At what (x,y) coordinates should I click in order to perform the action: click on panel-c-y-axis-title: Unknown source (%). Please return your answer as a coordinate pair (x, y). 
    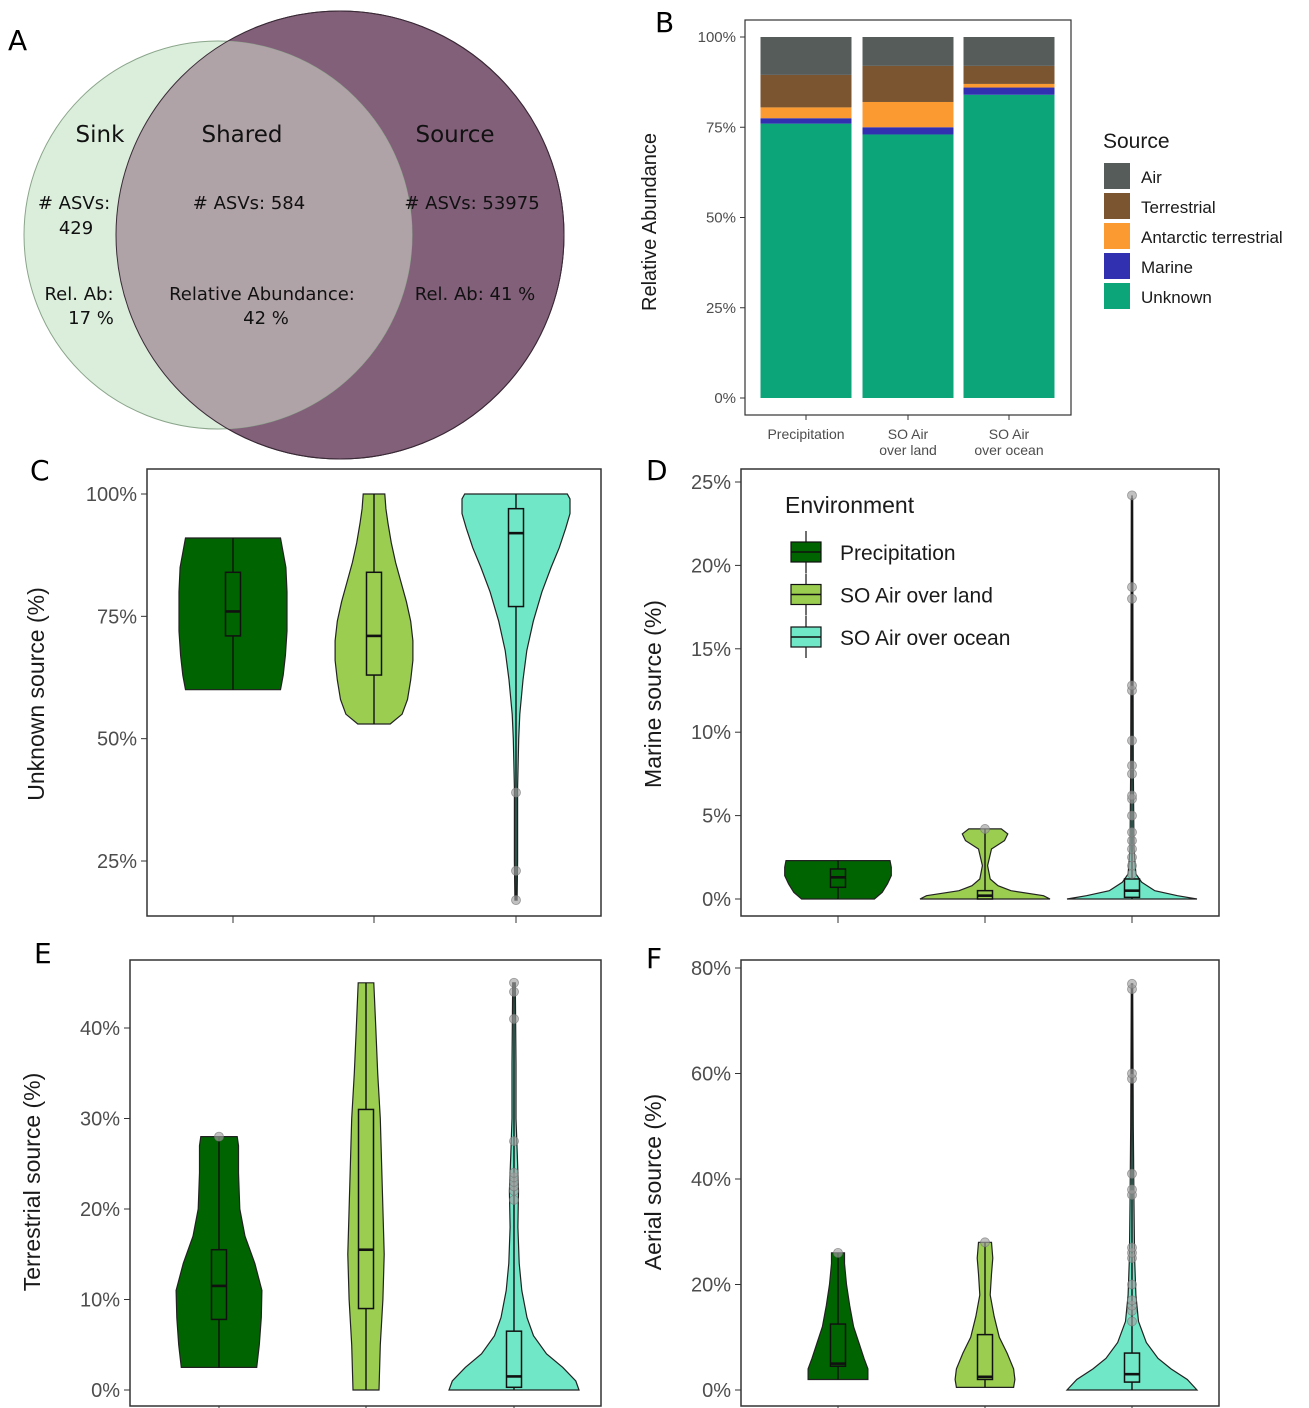
    Looking at the image, I should click on (36, 693).